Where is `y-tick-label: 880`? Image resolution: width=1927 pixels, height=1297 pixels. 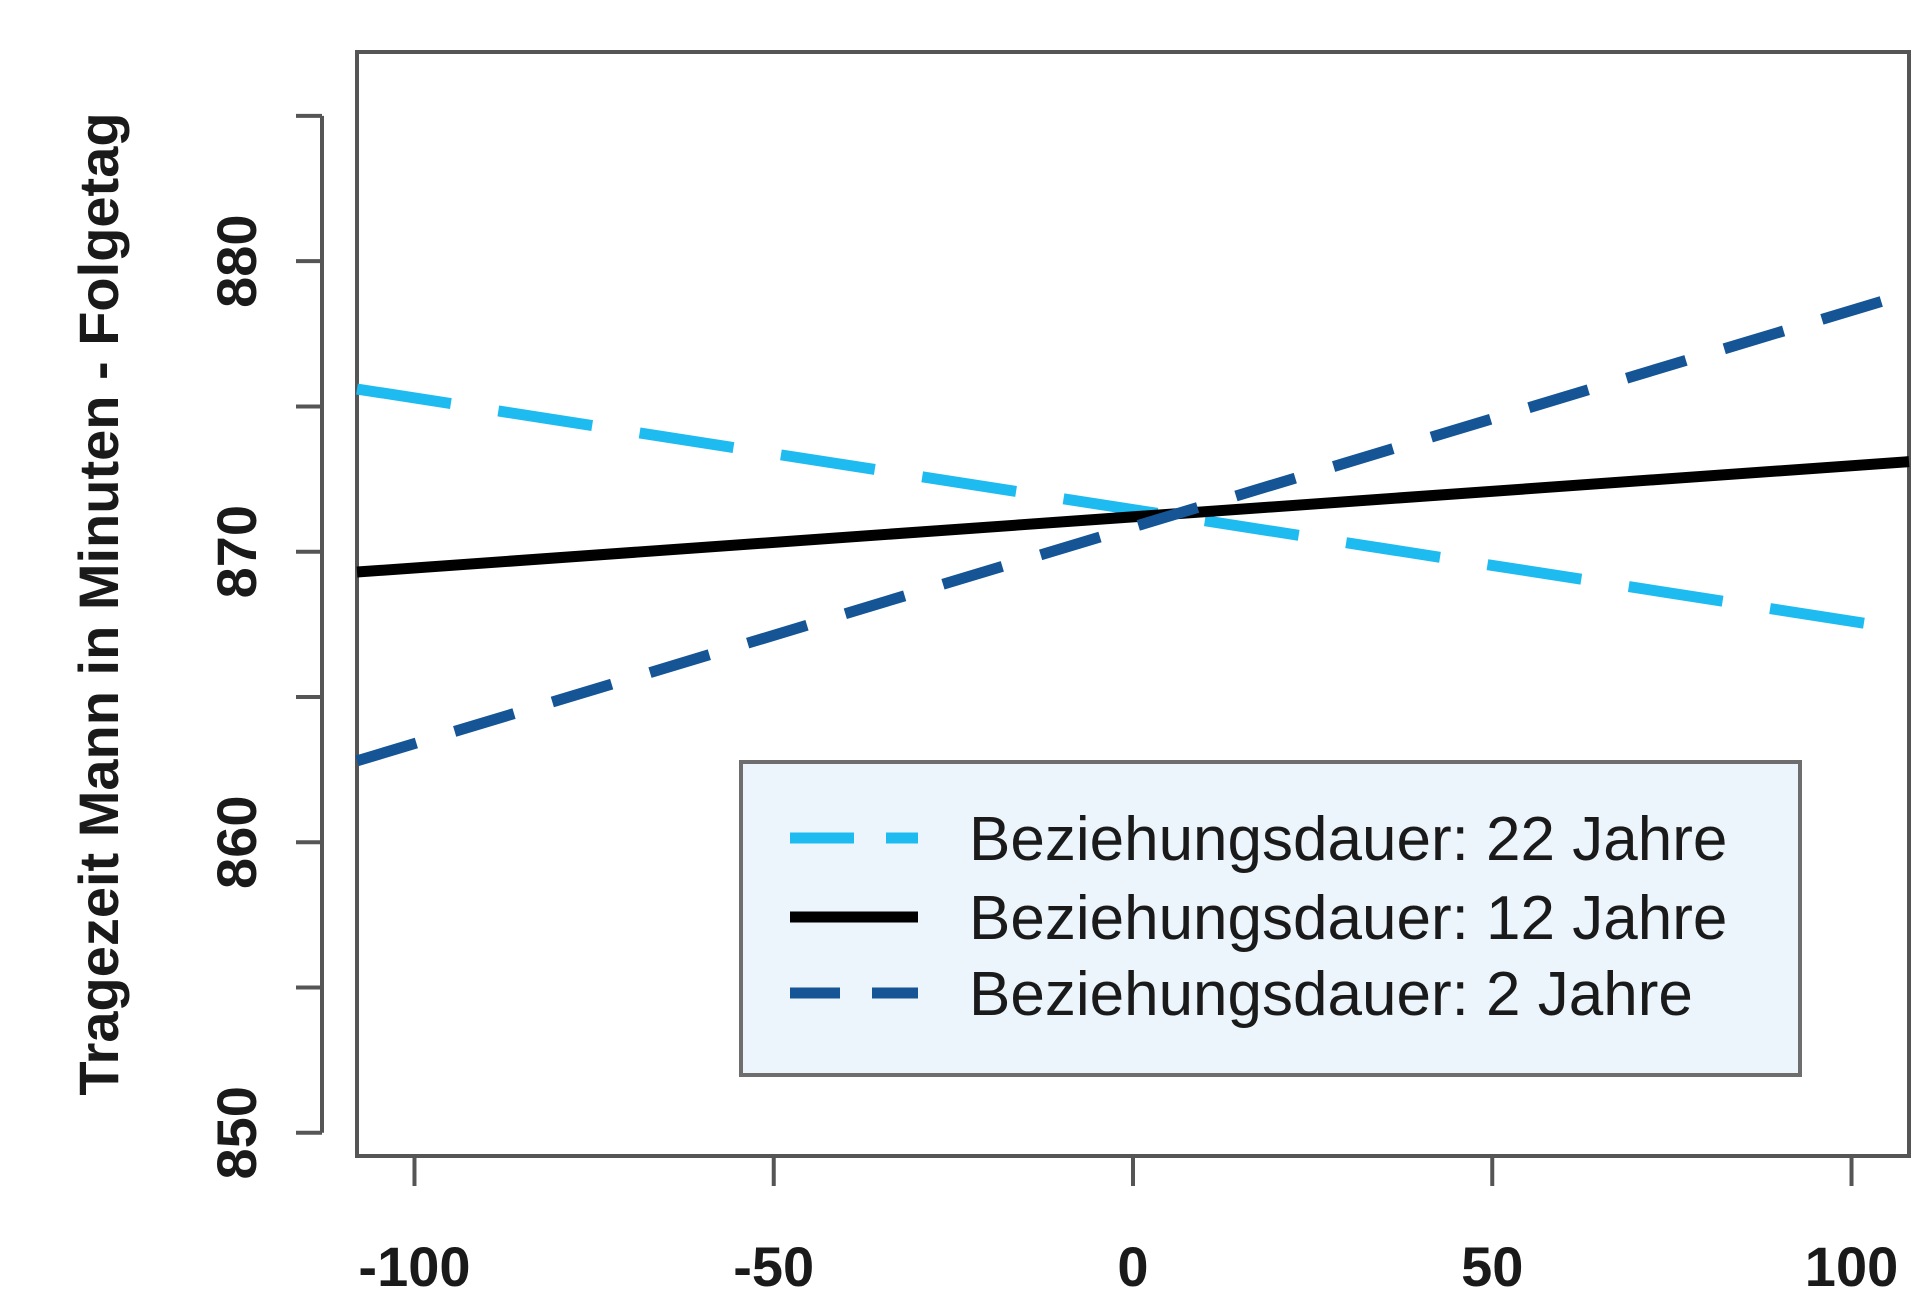 y-tick-label: 880 is located at coordinates (236, 260).